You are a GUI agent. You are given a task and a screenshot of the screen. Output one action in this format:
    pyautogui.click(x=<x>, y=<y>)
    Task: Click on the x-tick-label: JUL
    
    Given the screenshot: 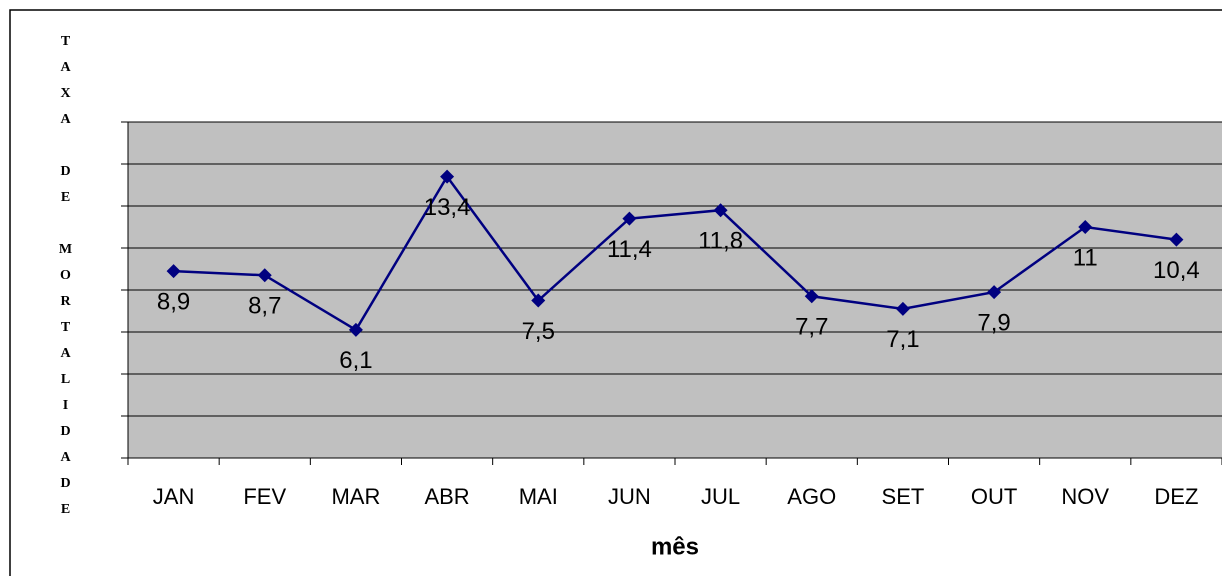 What is the action you would take?
    pyautogui.click(x=720, y=496)
    